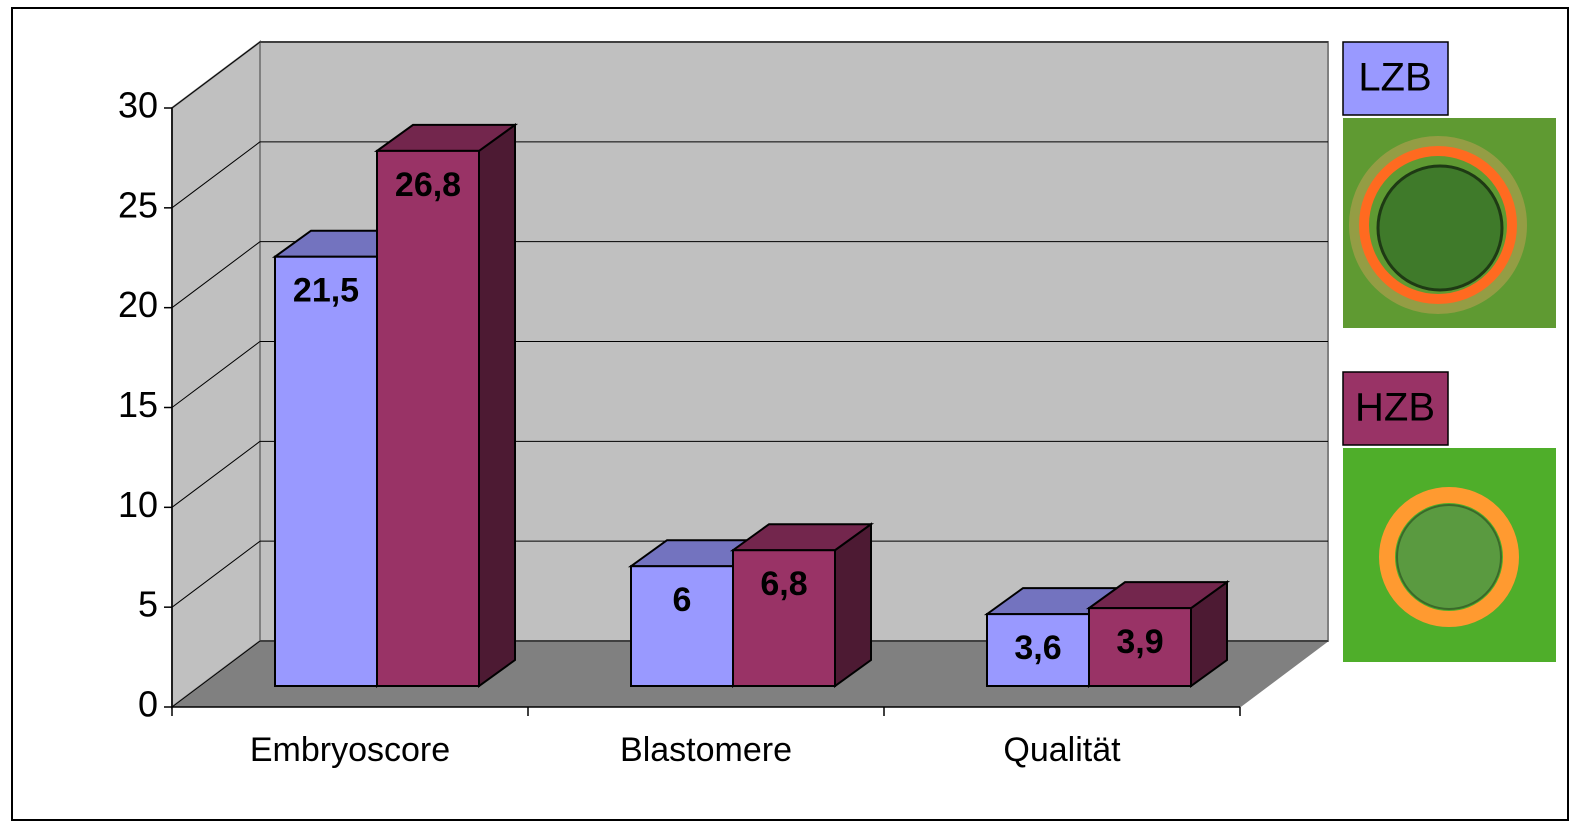 The width and height of the screenshot is (1580, 826). What do you see at coordinates (350, 750) in the screenshot?
I see `x-tick-label: Embryoscore` at bounding box center [350, 750].